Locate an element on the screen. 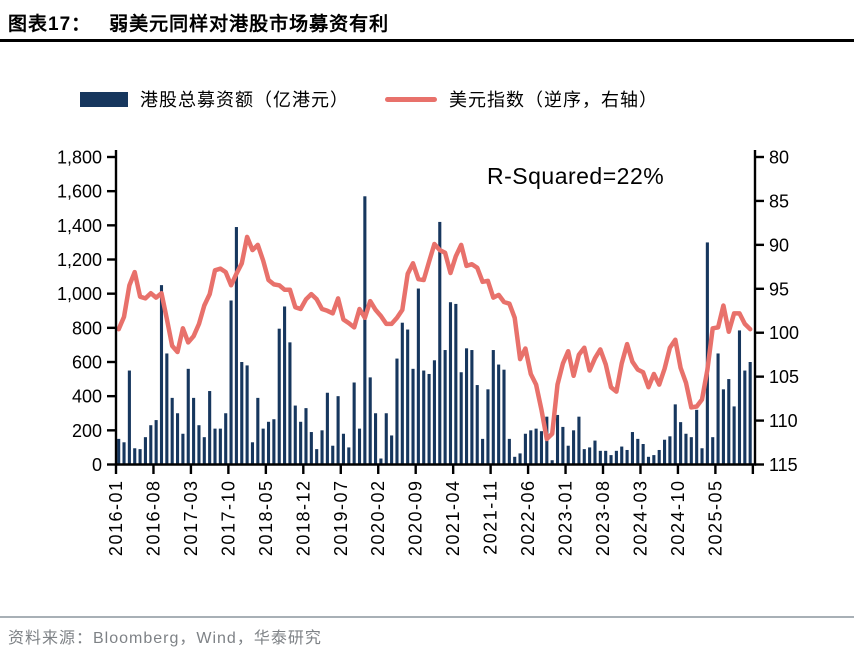  x-tick-label: 2024-10 is located at coordinates (678, 518).